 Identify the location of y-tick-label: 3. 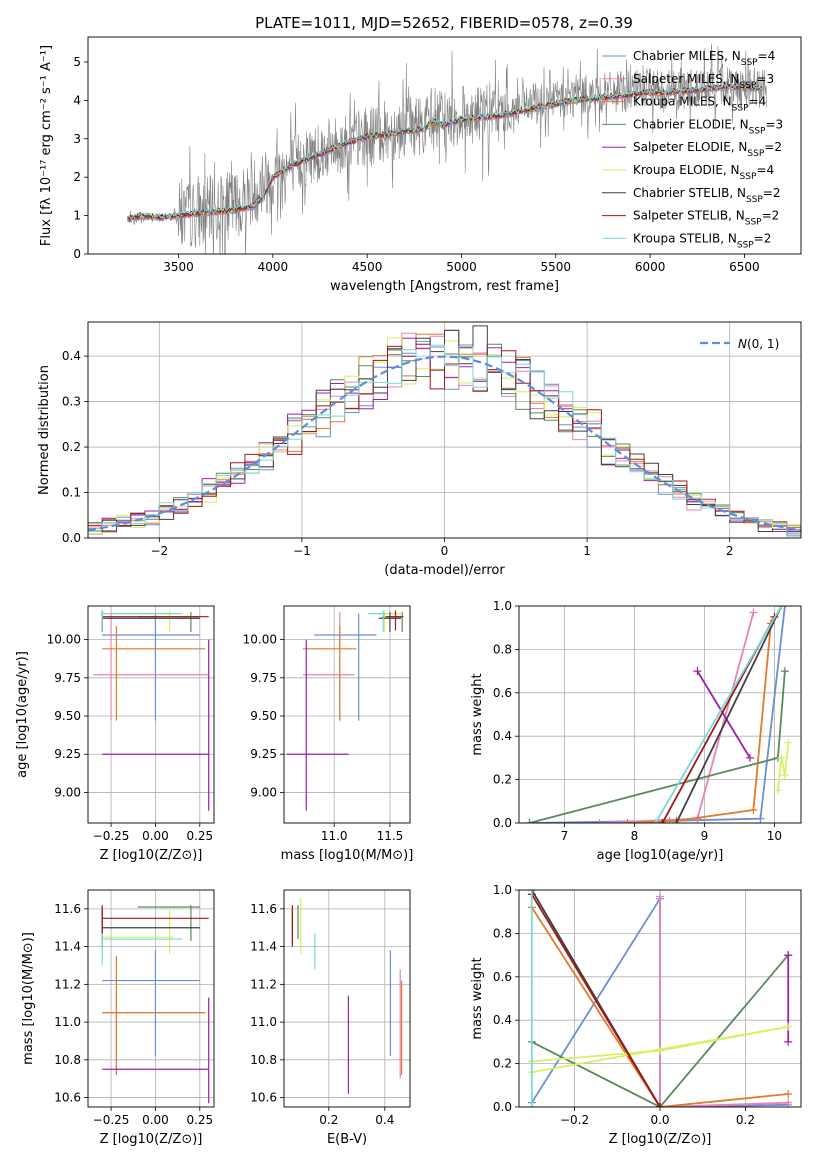
(77, 139).